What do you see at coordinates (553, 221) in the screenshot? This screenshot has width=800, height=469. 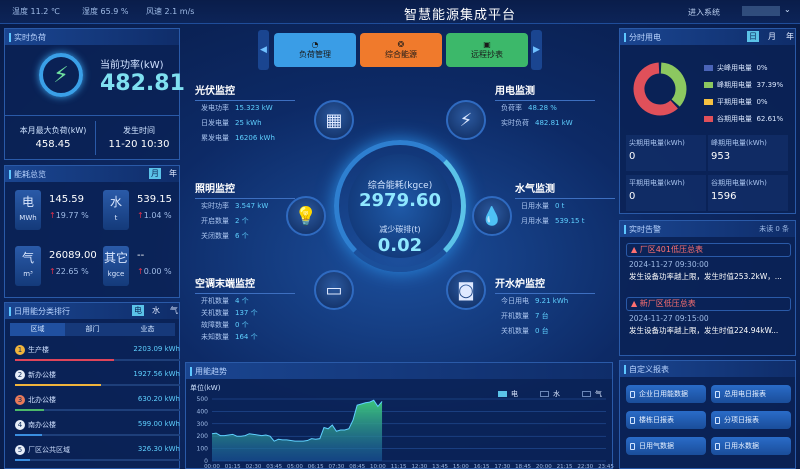 I see `metric-row: 月用水量 539.15 t` at bounding box center [553, 221].